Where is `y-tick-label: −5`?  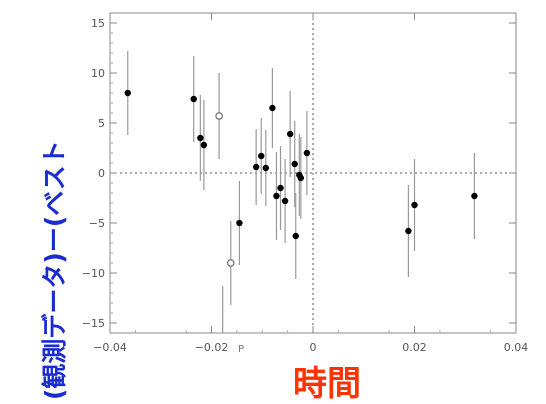
y-tick-label: −5 is located at coordinates (97, 223).